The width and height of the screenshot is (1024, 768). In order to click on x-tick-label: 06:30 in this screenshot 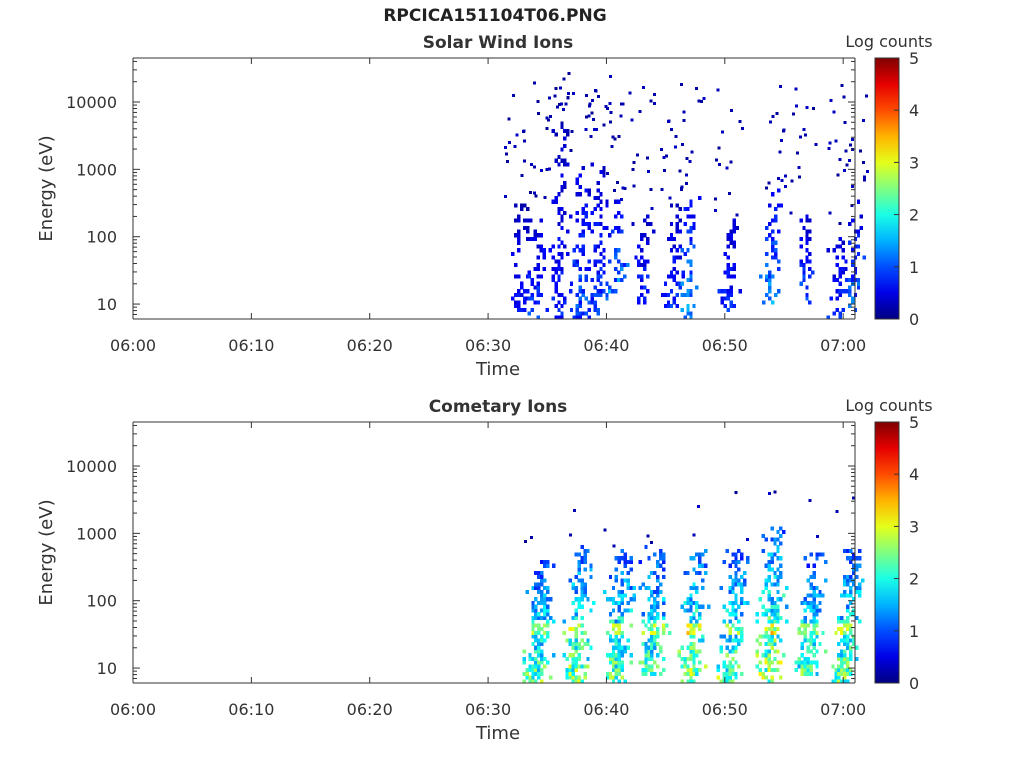, I will do `click(488, 709)`.